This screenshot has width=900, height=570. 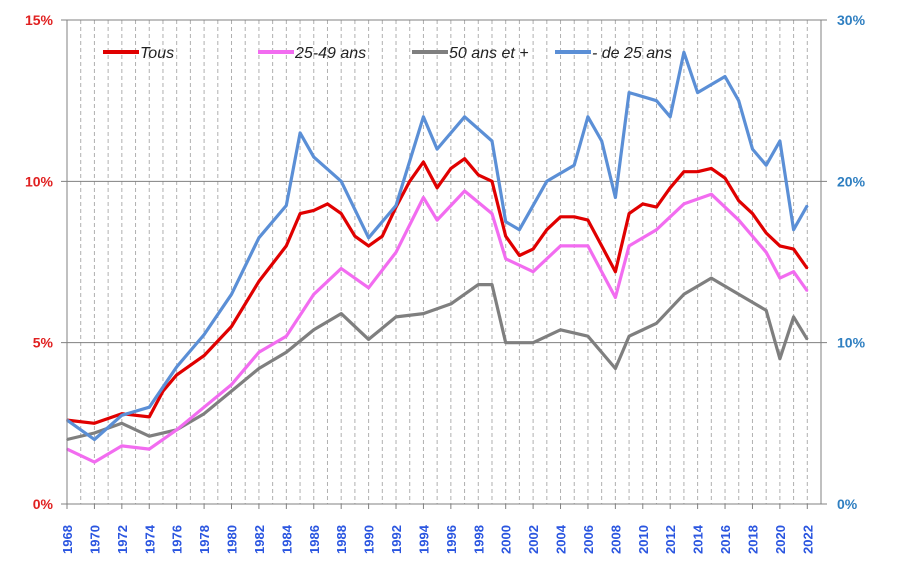 I want to click on legend-label: - de 25 ans, so click(x=632, y=53).